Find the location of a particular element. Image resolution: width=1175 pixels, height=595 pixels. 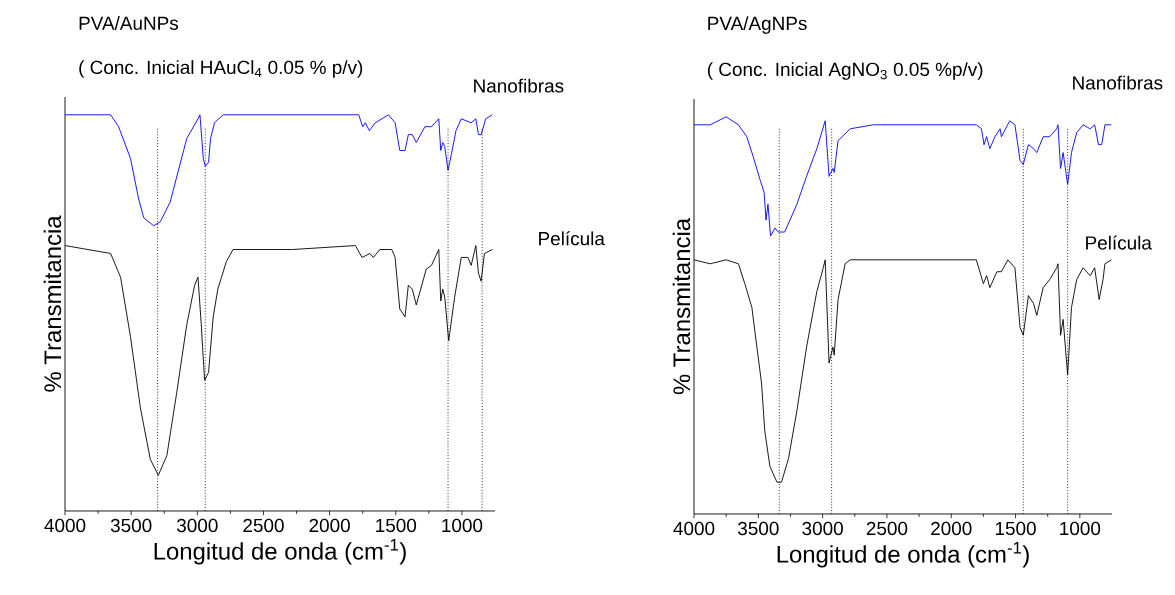

chart-subtitle: ( Conc. Inicial HAuCl$_{4}$ 0.05 % p/v) is located at coordinates (221, 69).